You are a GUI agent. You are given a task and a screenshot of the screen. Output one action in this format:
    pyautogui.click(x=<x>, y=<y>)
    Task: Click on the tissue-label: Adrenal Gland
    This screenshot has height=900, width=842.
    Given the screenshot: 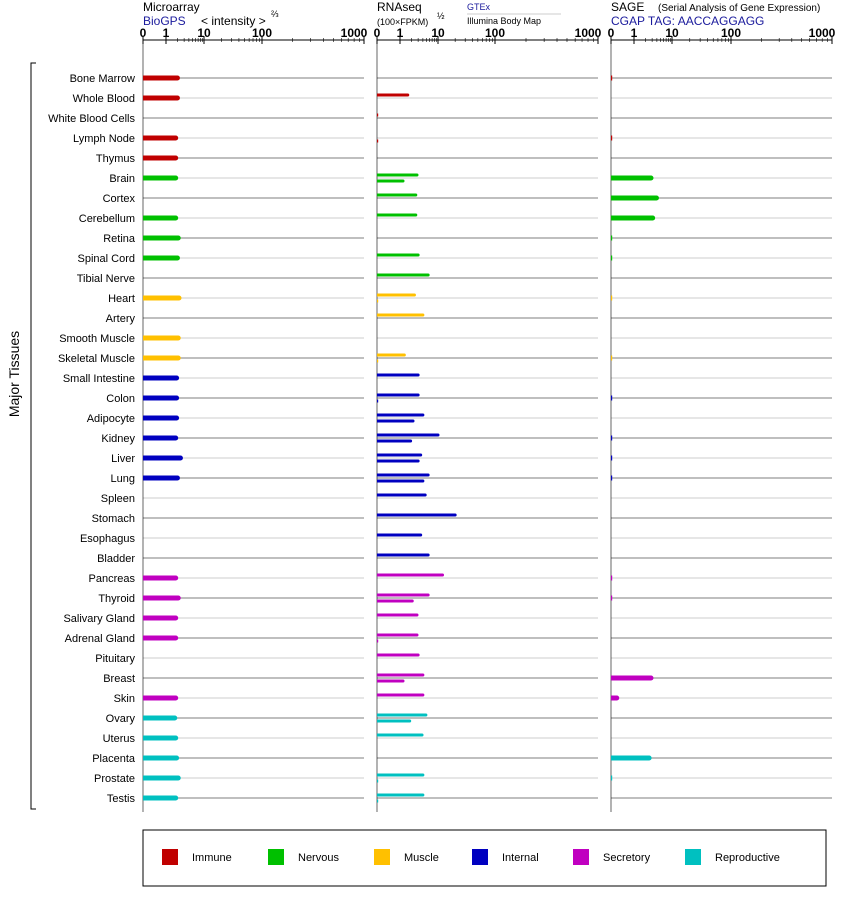 What is the action you would take?
    pyautogui.click(x=100, y=639)
    